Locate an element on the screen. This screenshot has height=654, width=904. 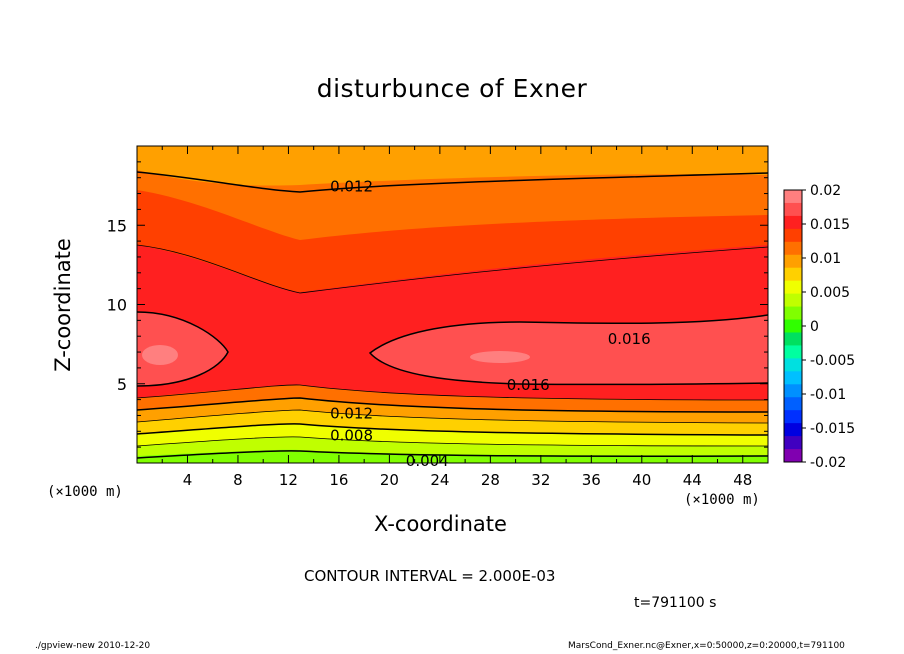
colorbar-tick-label: 0.015 is located at coordinates (830, 225).